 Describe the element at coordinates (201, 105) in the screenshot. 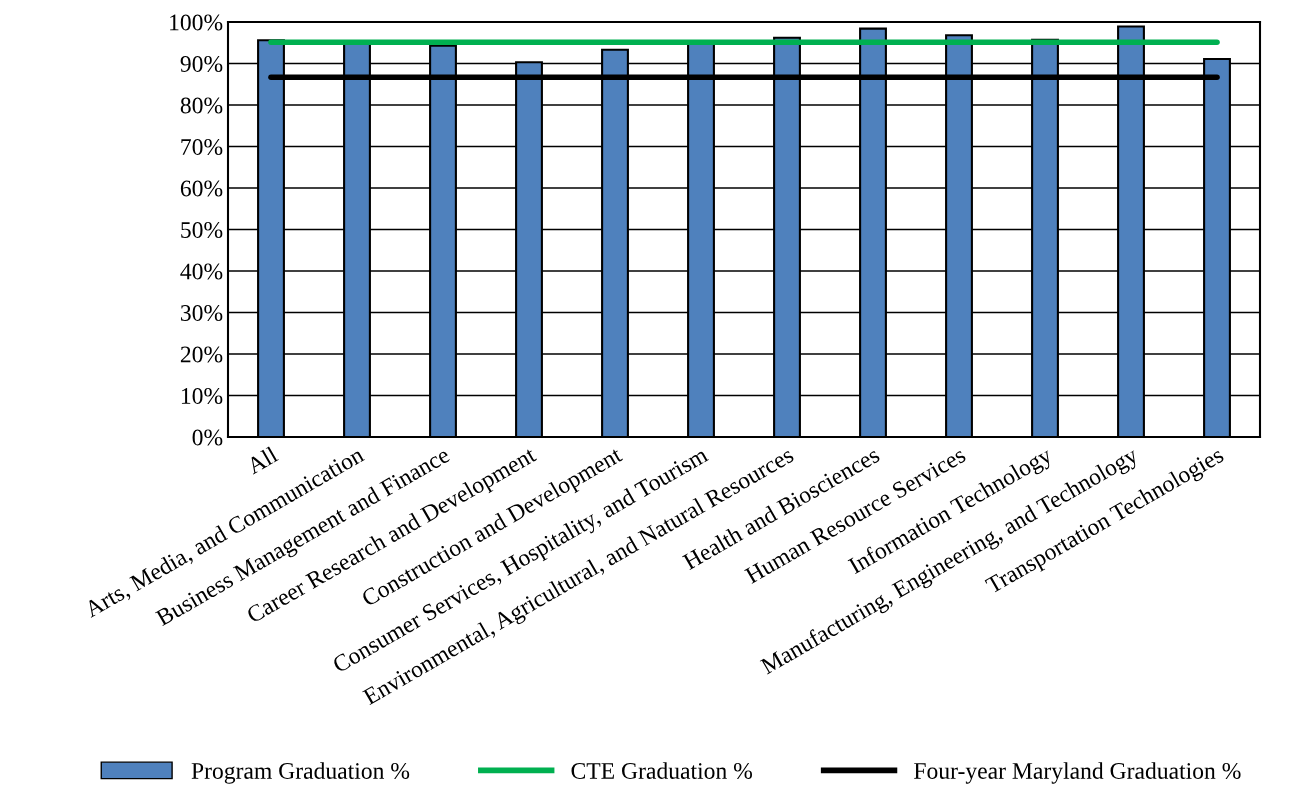

I see `y-tick-label: 80%` at that location.